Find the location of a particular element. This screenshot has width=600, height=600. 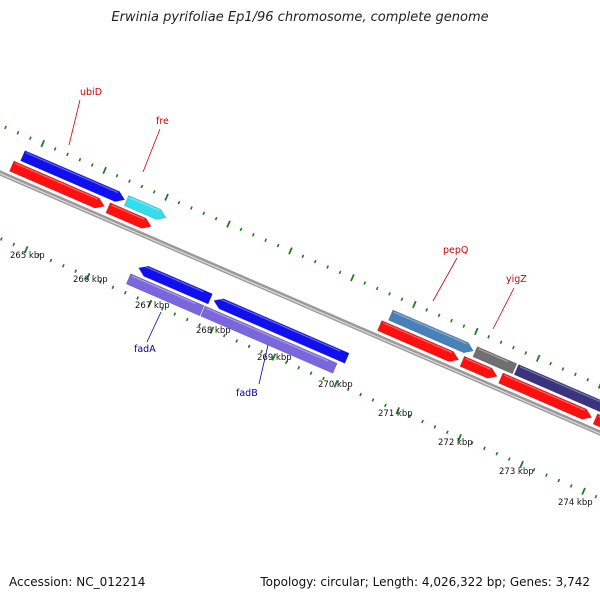

gene-pepq-arrow is located at coordinates (431, 331).